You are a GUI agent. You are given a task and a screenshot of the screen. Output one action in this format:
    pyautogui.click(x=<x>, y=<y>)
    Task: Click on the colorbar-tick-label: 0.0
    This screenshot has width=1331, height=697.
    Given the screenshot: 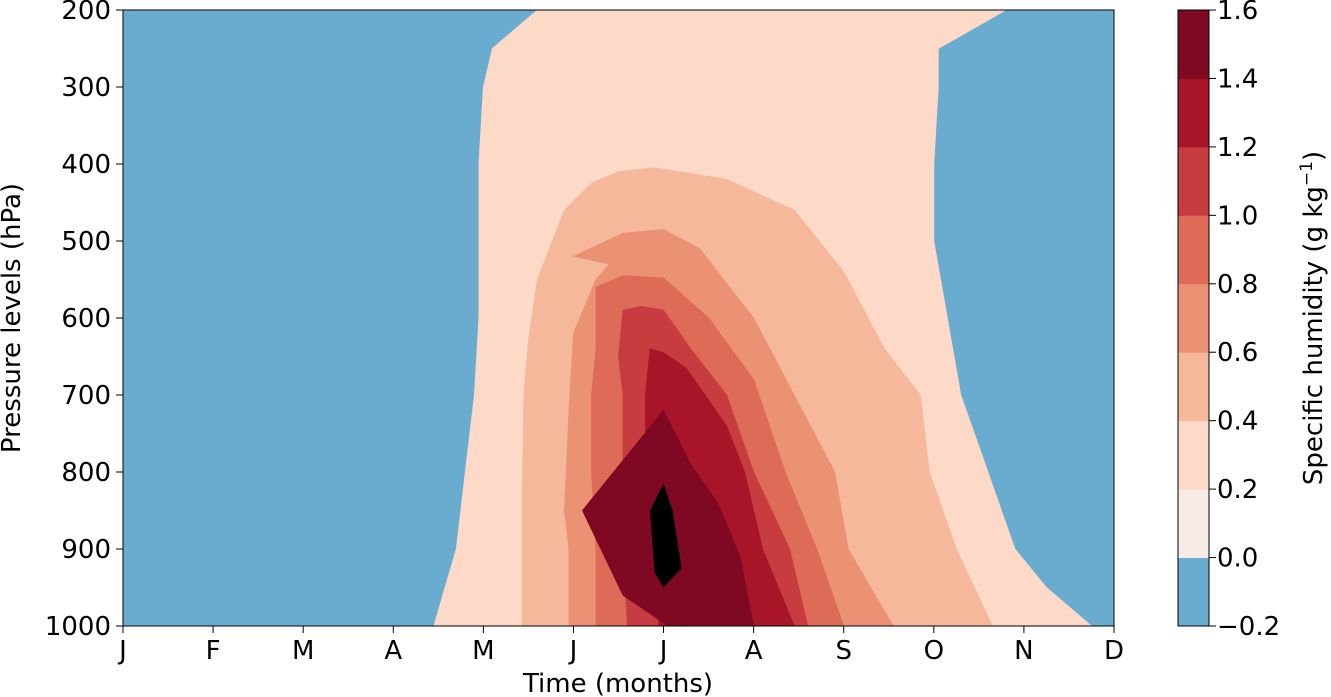 What is the action you would take?
    pyautogui.click(x=1237, y=559)
    